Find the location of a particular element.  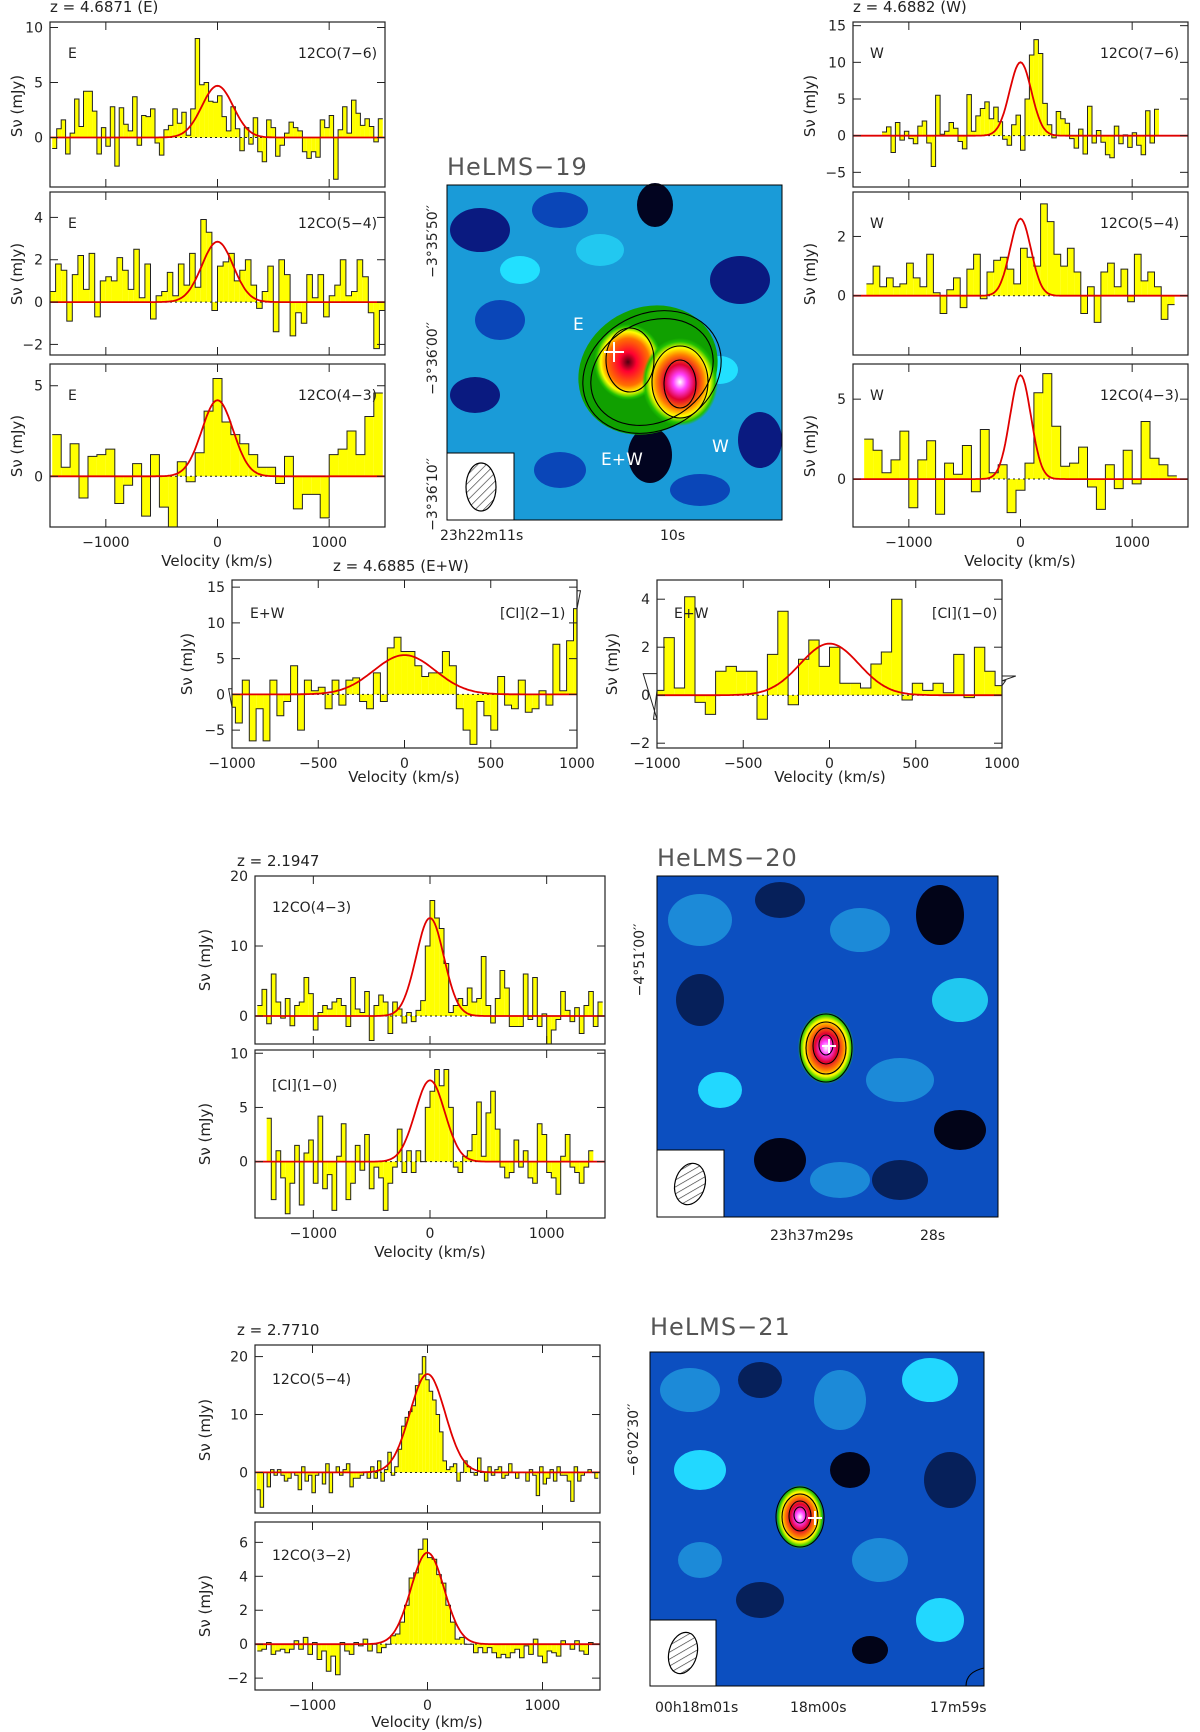

spectrum-layer: −1000 0 1000 −2 0 2 4 6 is located at coordinates (414, 1617).